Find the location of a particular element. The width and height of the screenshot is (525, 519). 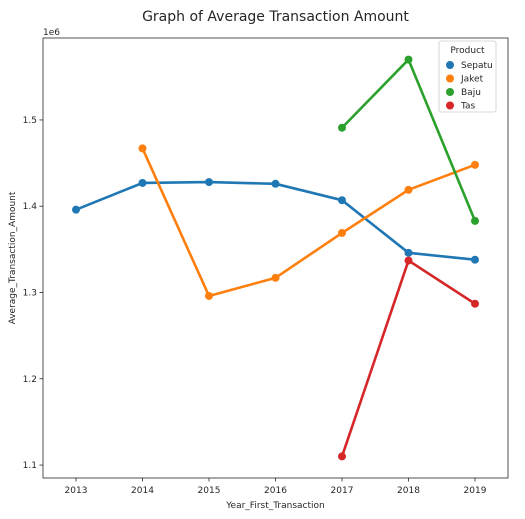

series-sepatu is located at coordinates (275, 221).